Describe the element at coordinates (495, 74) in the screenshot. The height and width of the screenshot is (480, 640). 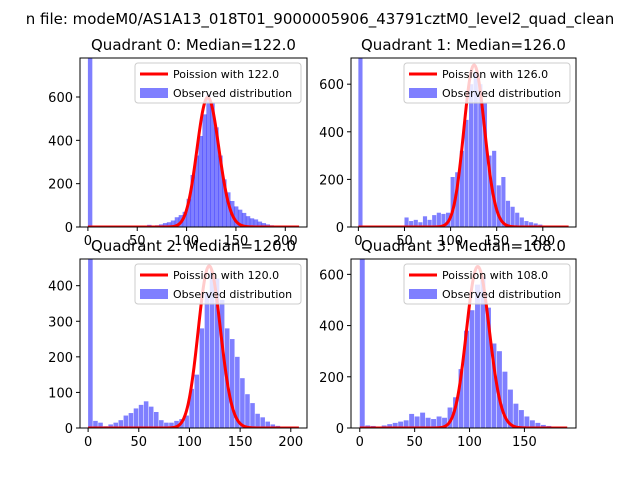
I see `legend-poisson-label: Poission with 126.0` at that location.